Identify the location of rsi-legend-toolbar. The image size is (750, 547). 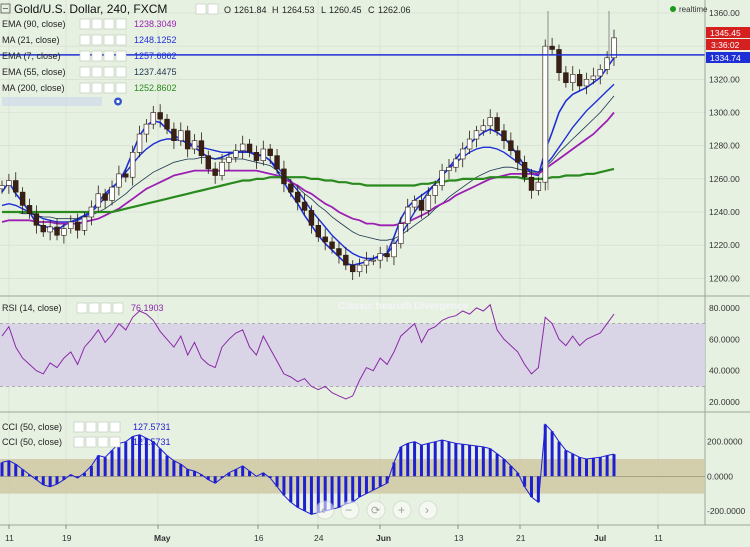
(100, 308).